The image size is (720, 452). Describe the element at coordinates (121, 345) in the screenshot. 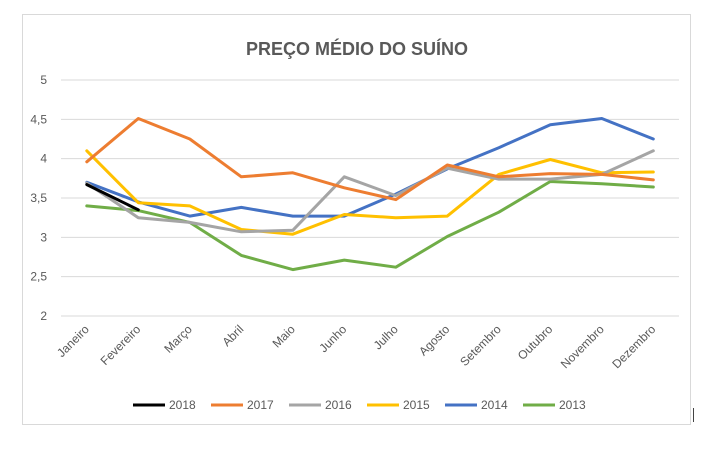

I see `x-tick-label: Fevereiro` at that location.